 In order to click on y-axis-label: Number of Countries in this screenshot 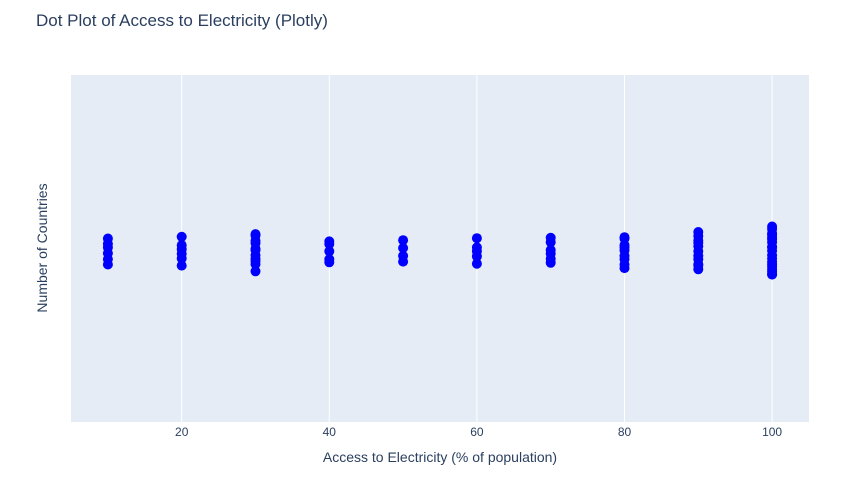, I will do `click(42, 247)`.